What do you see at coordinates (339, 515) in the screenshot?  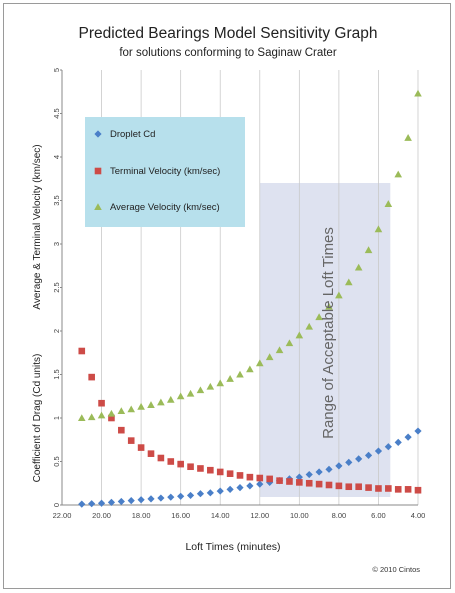 I see `x-tick-label: 8.00` at bounding box center [339, 515].